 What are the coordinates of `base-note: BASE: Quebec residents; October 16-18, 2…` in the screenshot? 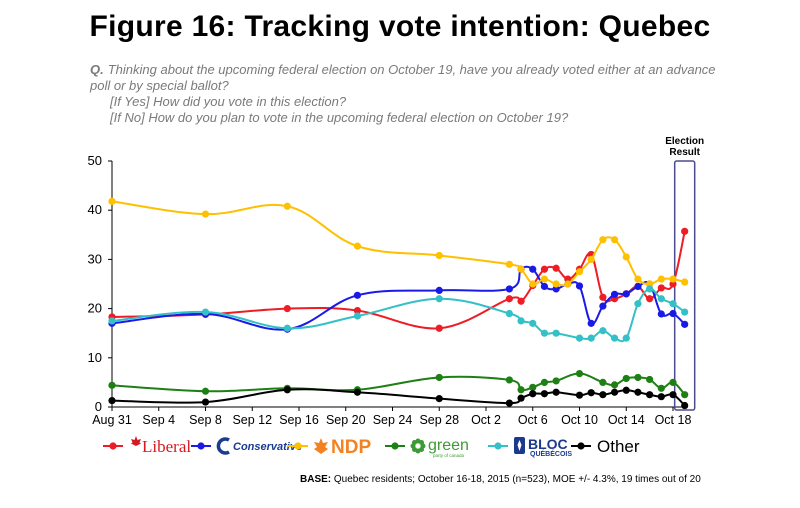 It's located at (500, 479).